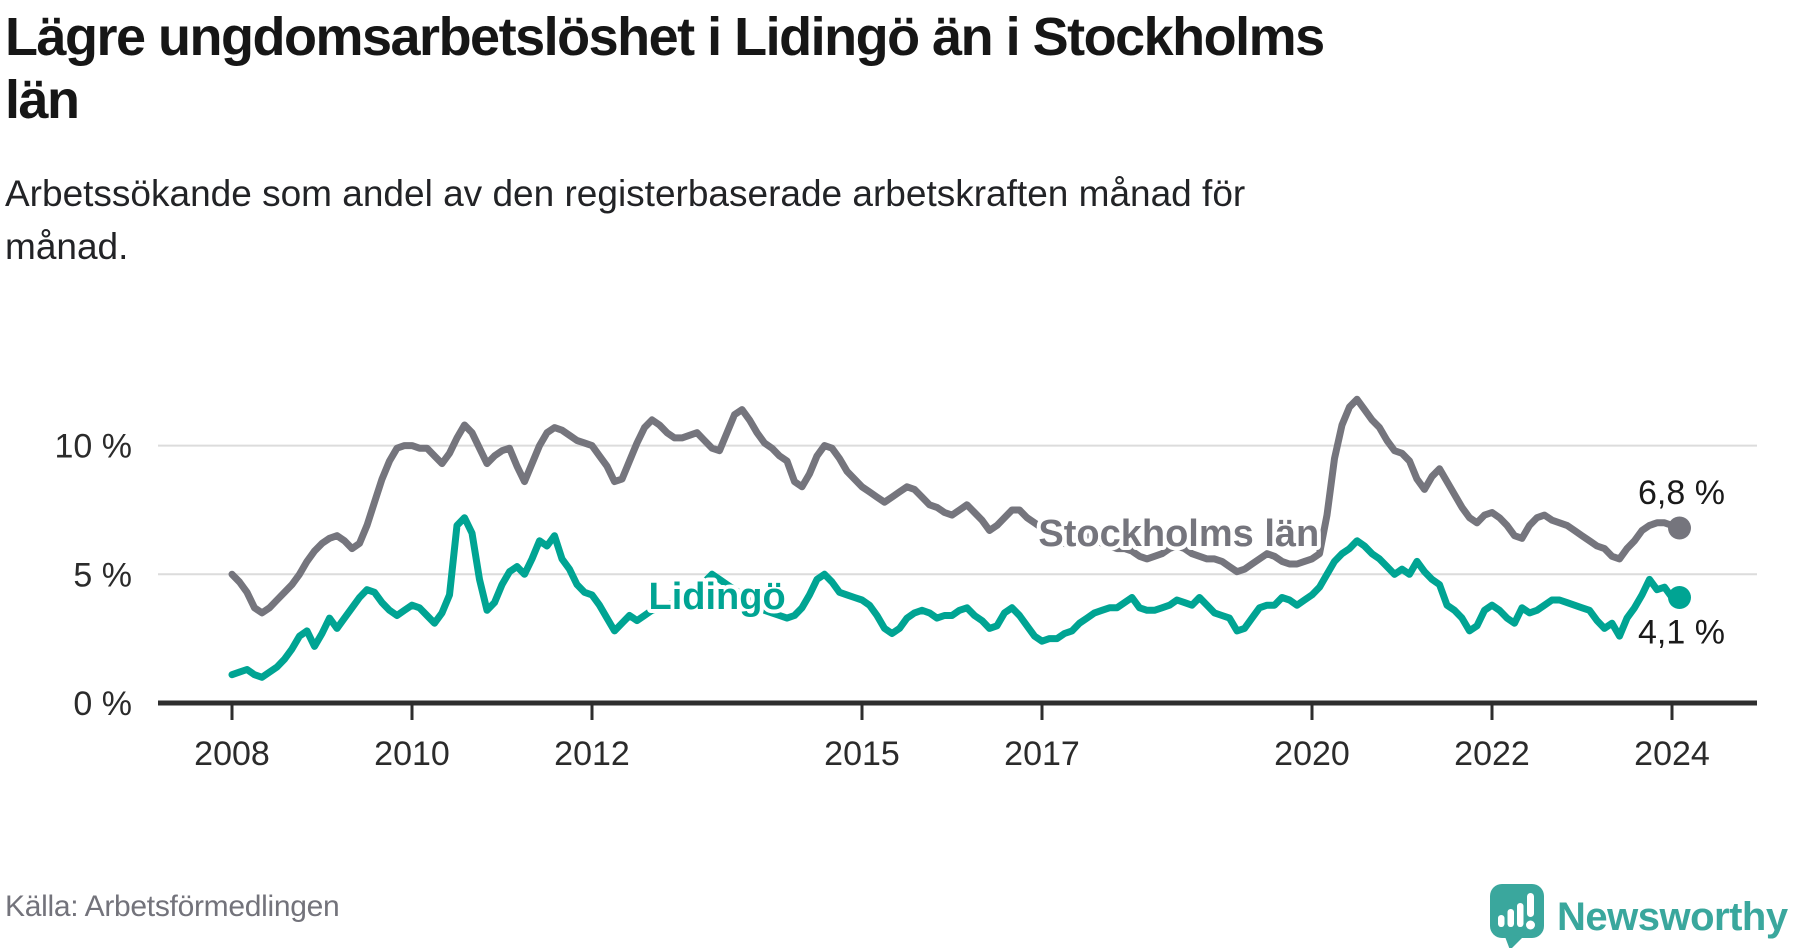 The width and height of the screenshot is (1800, 948). What do you see at coordinates (1312, 754) in the screenshot?
I see `x-tick-label-2020: 2020` at bounding box center [1312, 754].